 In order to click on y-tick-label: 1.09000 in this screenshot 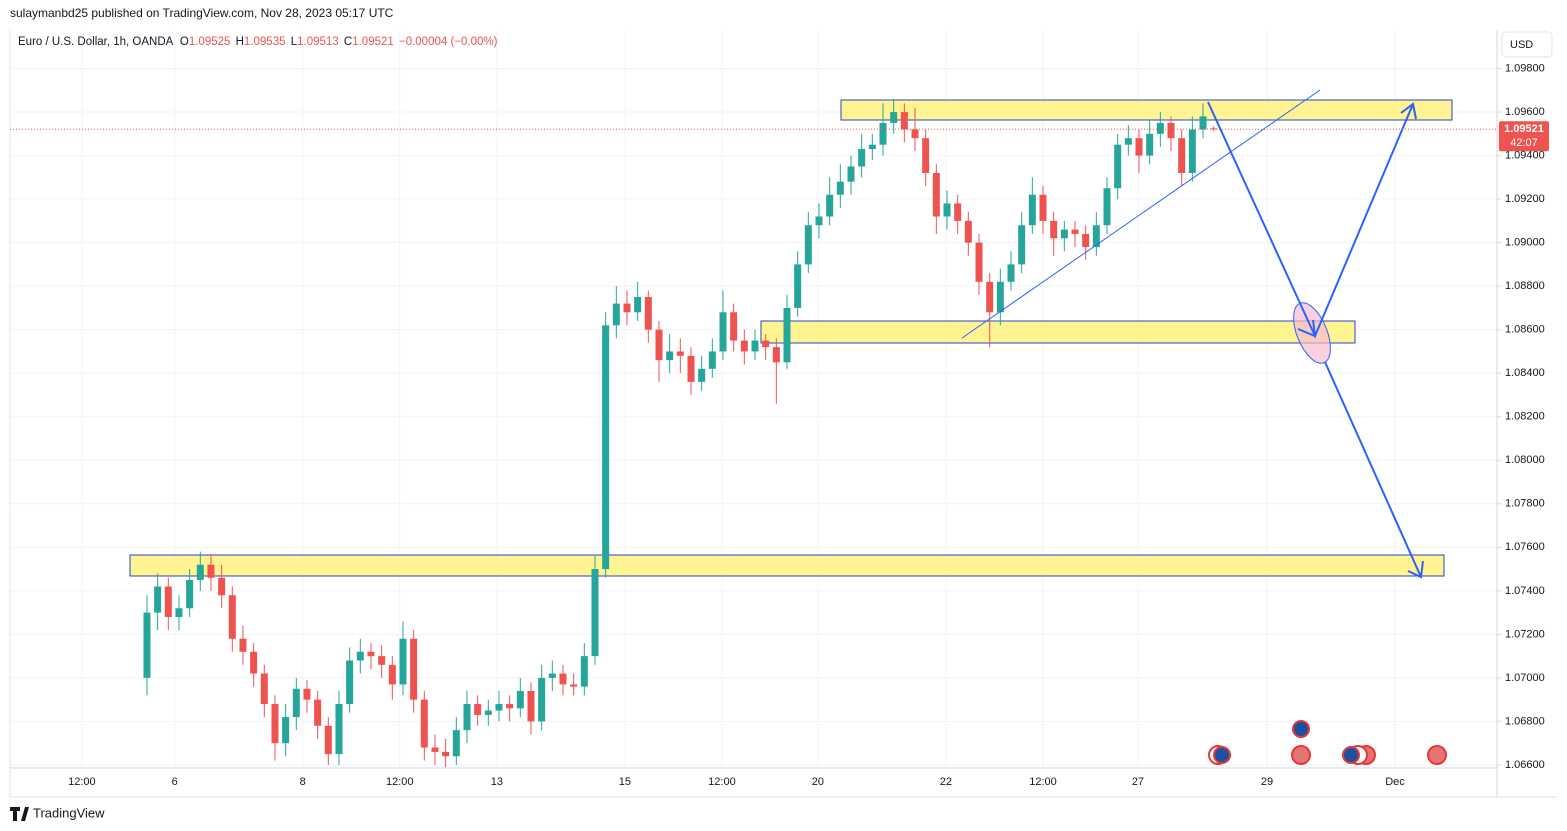, I will do `click(1525, 243)`.